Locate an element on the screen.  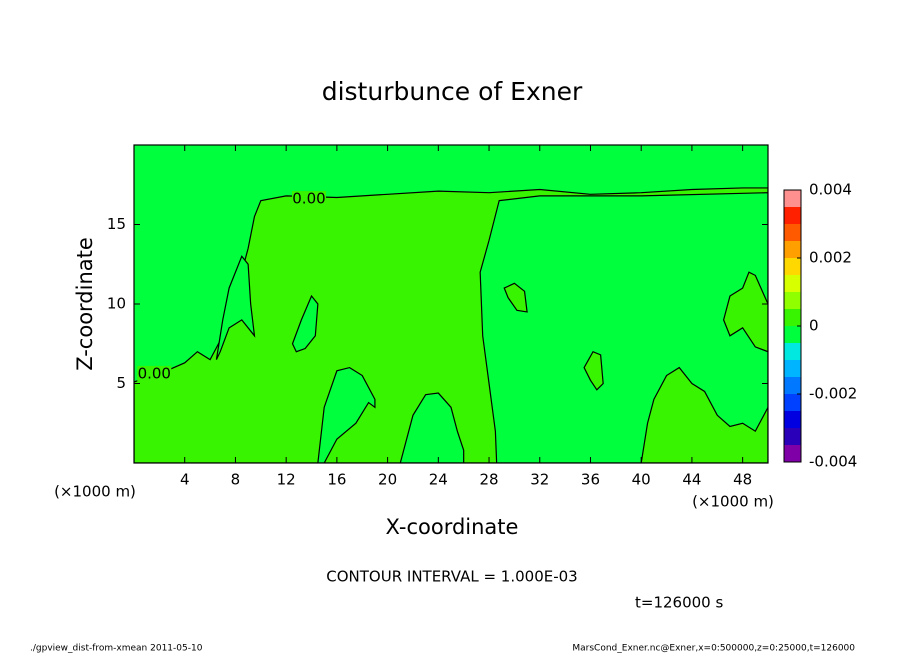
x-tick-label: 28 is located at coordinates (488, 480).